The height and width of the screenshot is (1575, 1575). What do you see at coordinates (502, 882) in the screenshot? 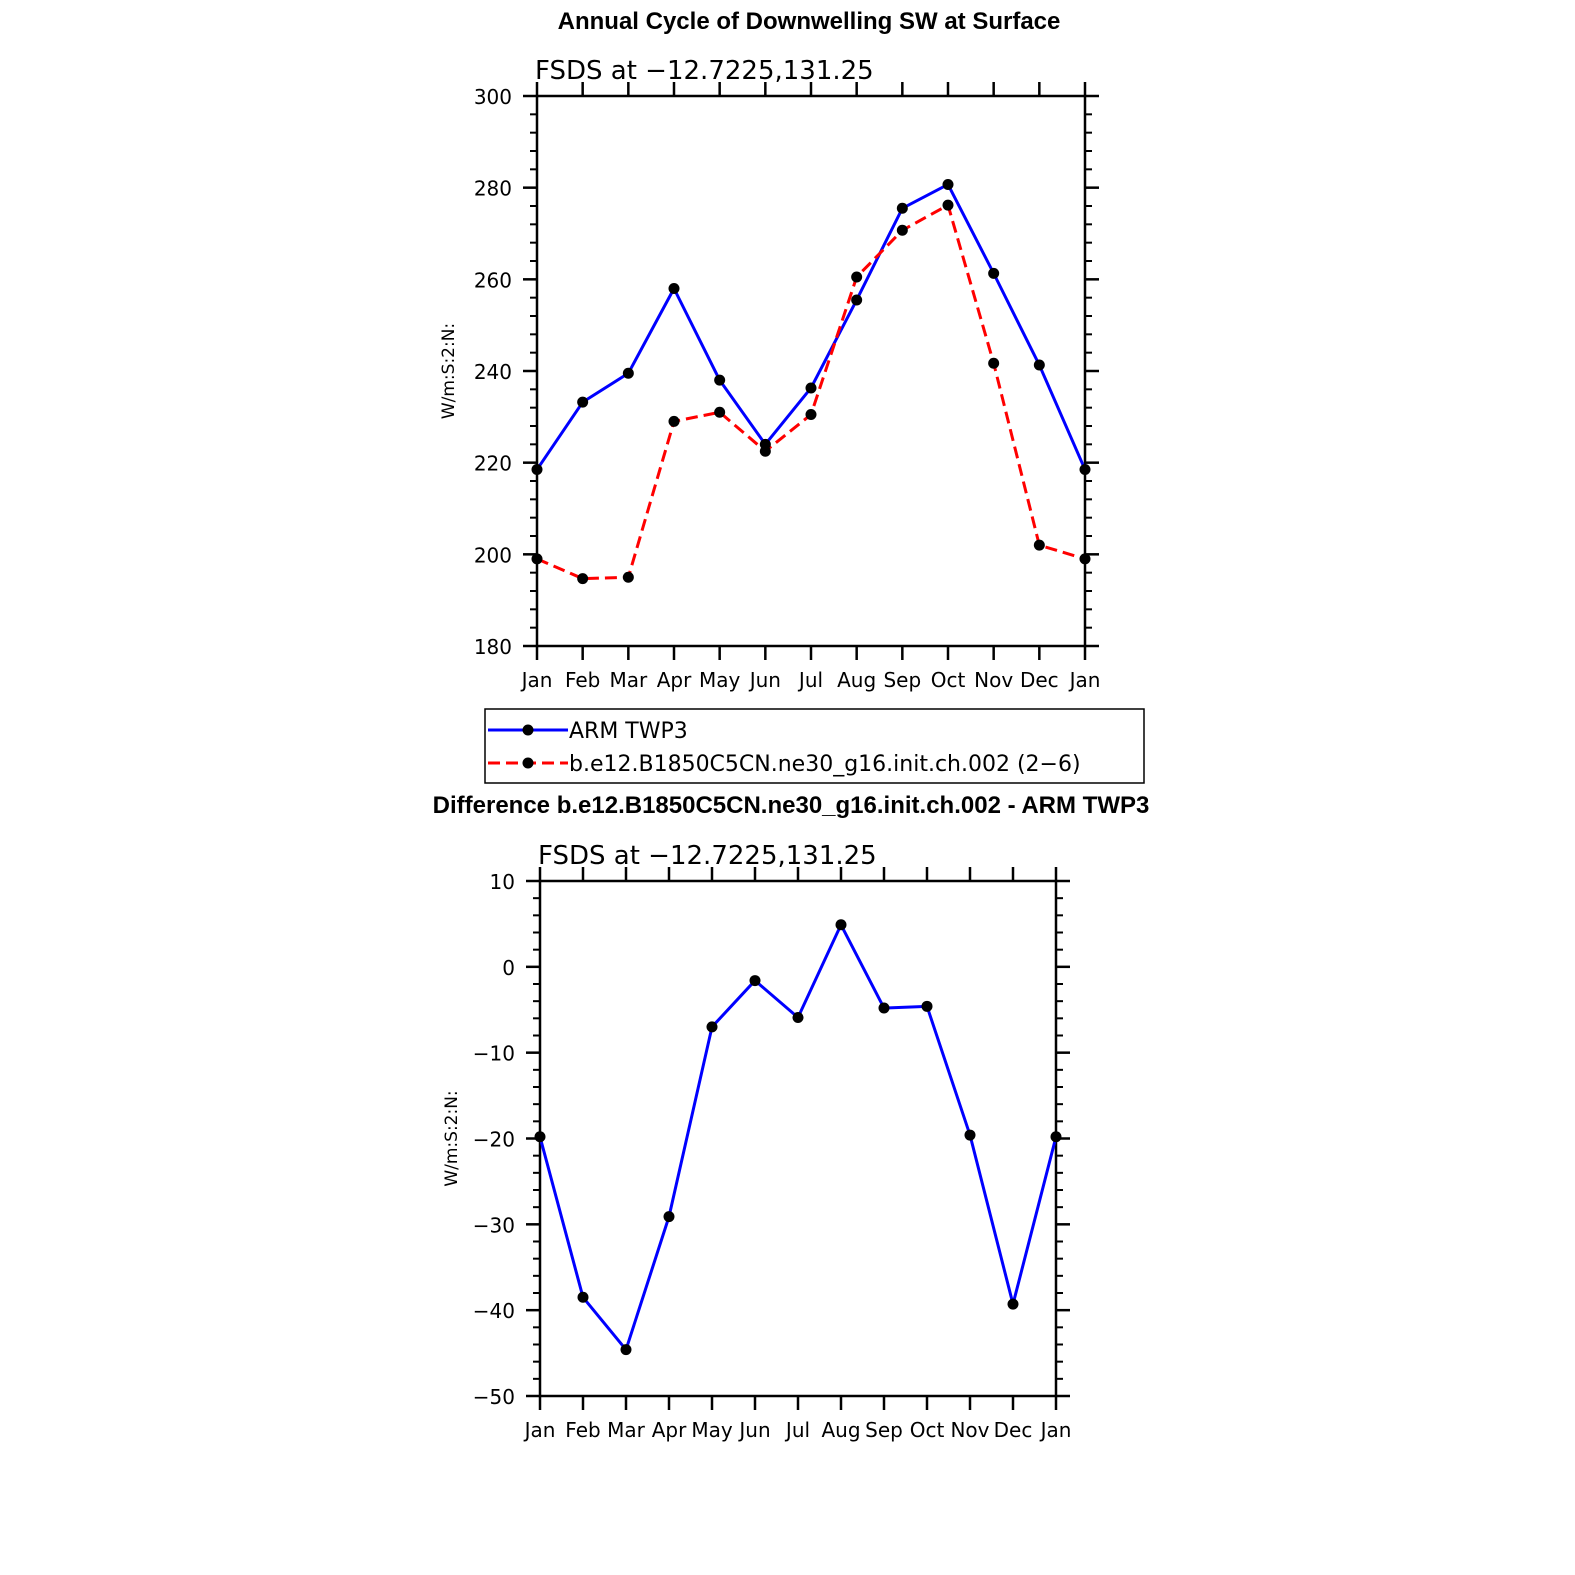
I see `chart2-ytick-label: 10` at bounding box center [502, 882].